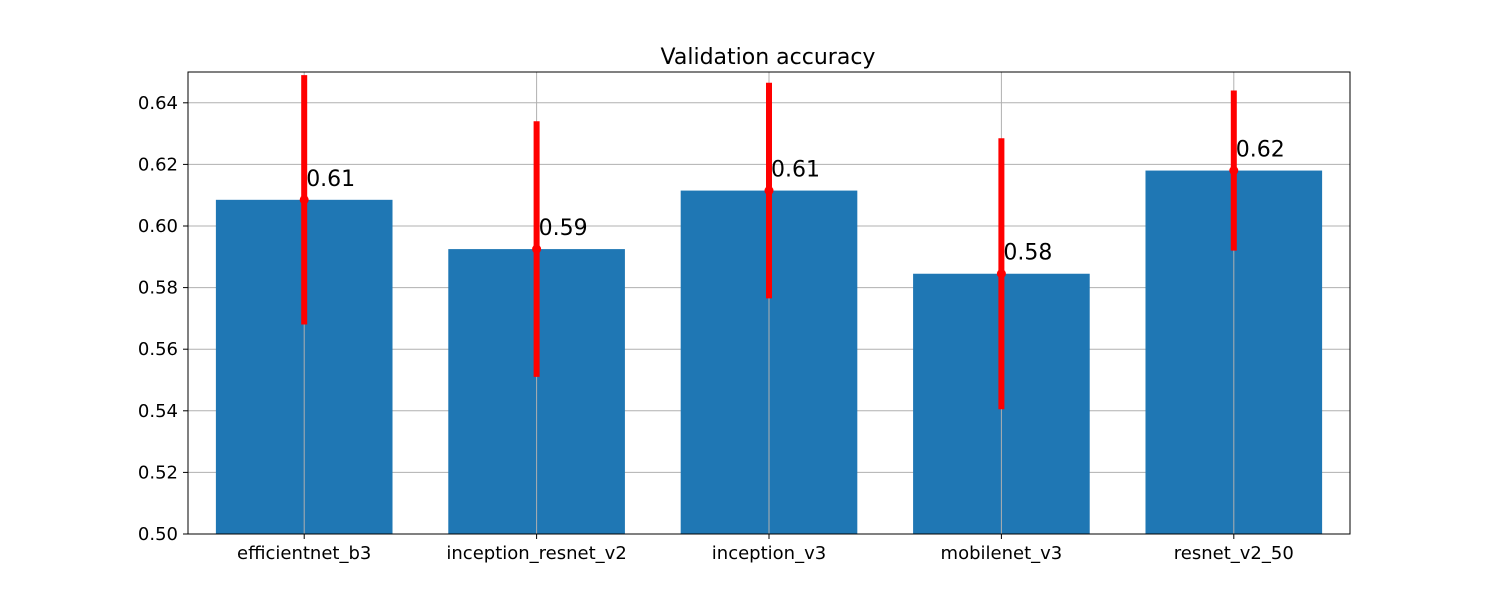 Image resolution: width=1500 pixels, height=600 pixels. I want to click on data-label-layer: 0.61 0.59 0.61 0.58 0.62, so click(795, 202).